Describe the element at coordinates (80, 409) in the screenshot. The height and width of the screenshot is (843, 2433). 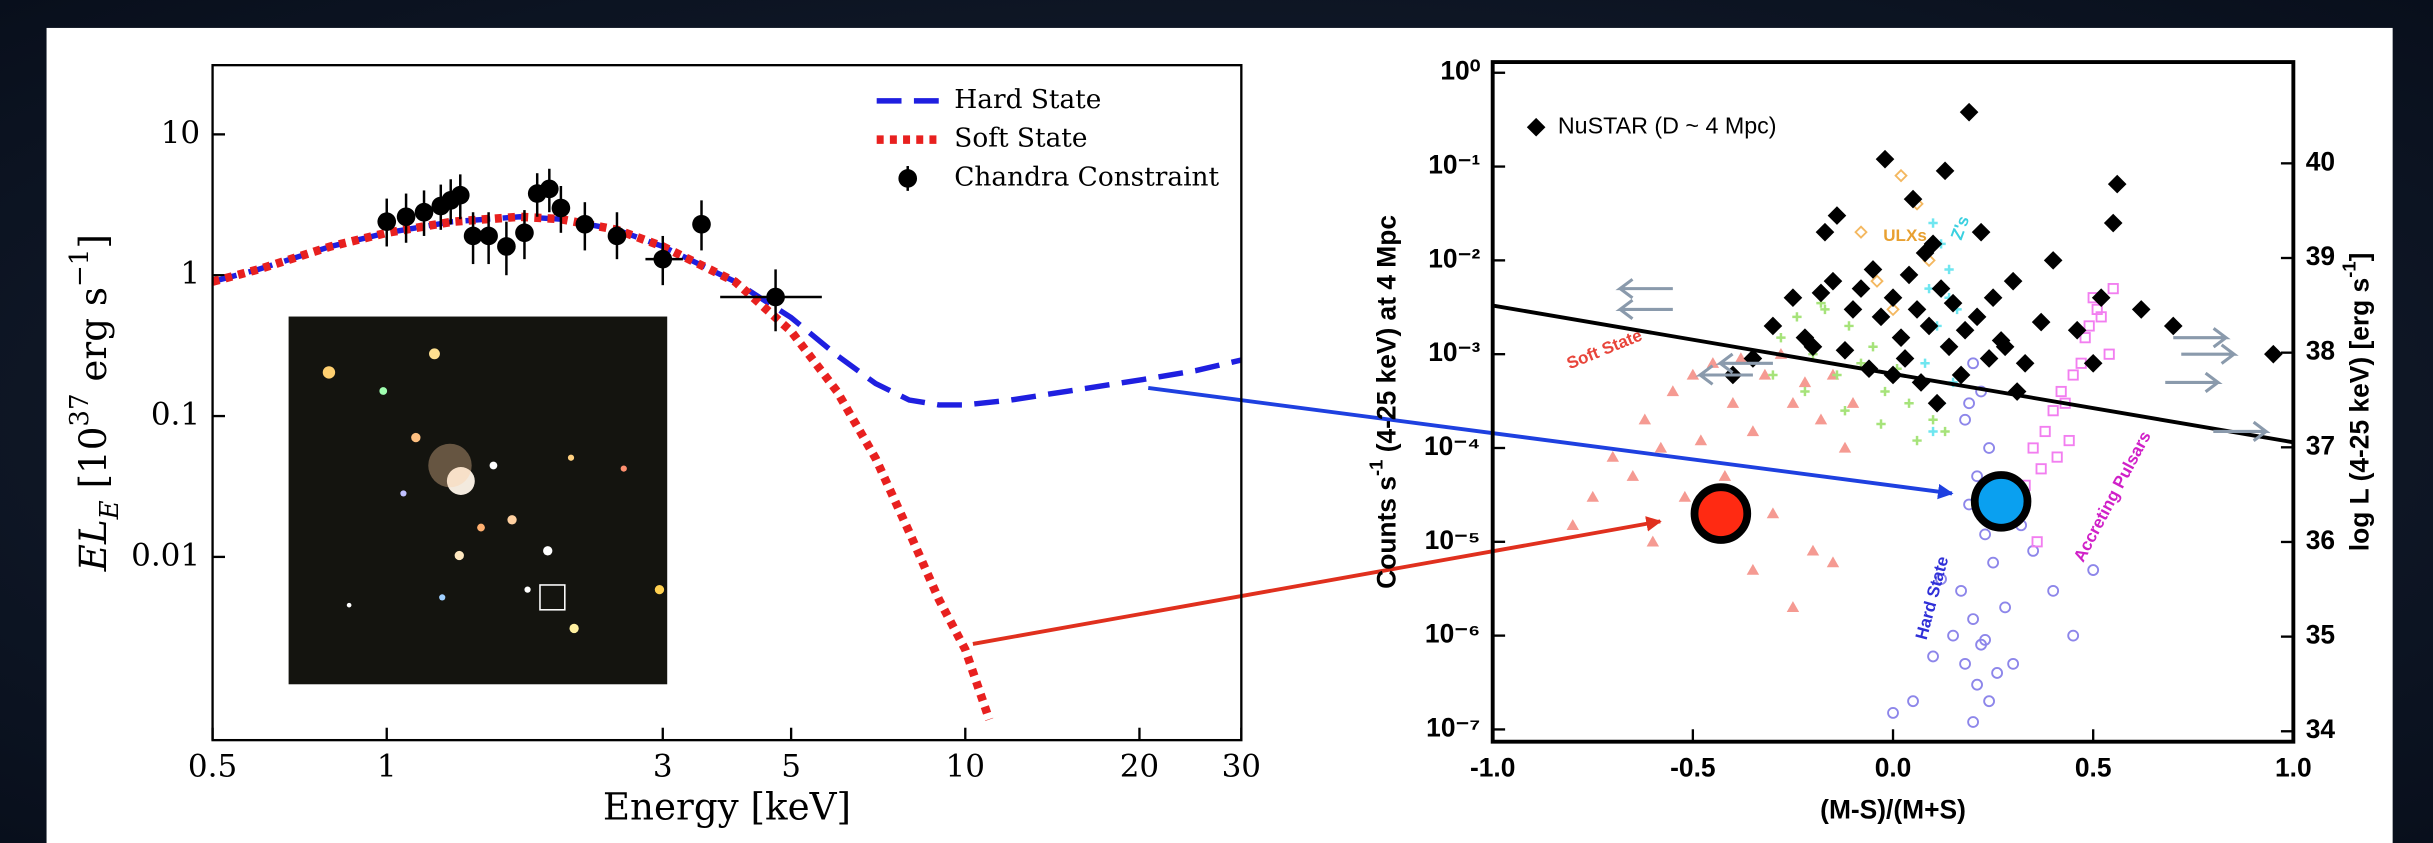
I see `axis-label-part: 37` at that location.